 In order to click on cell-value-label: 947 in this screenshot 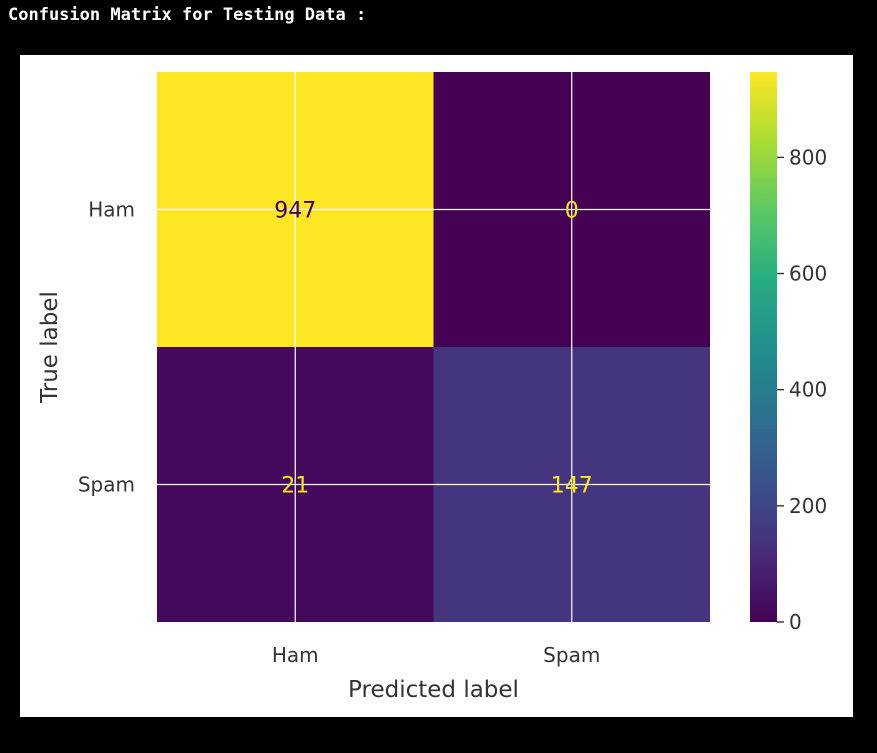, I will do `click(295, 211)`.